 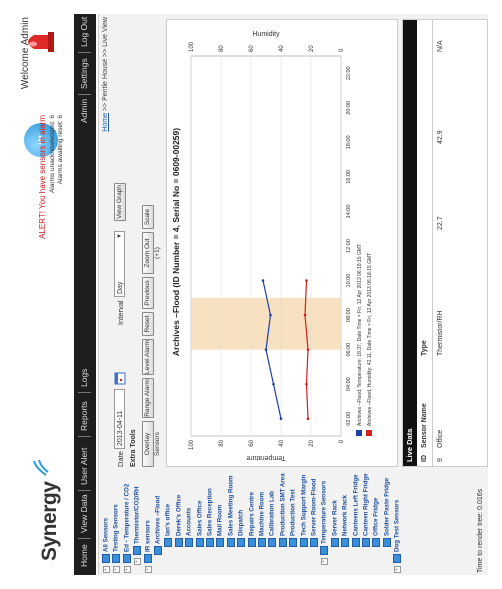 I want to click on nav-settings: Settings, so click(x=84, y=73).